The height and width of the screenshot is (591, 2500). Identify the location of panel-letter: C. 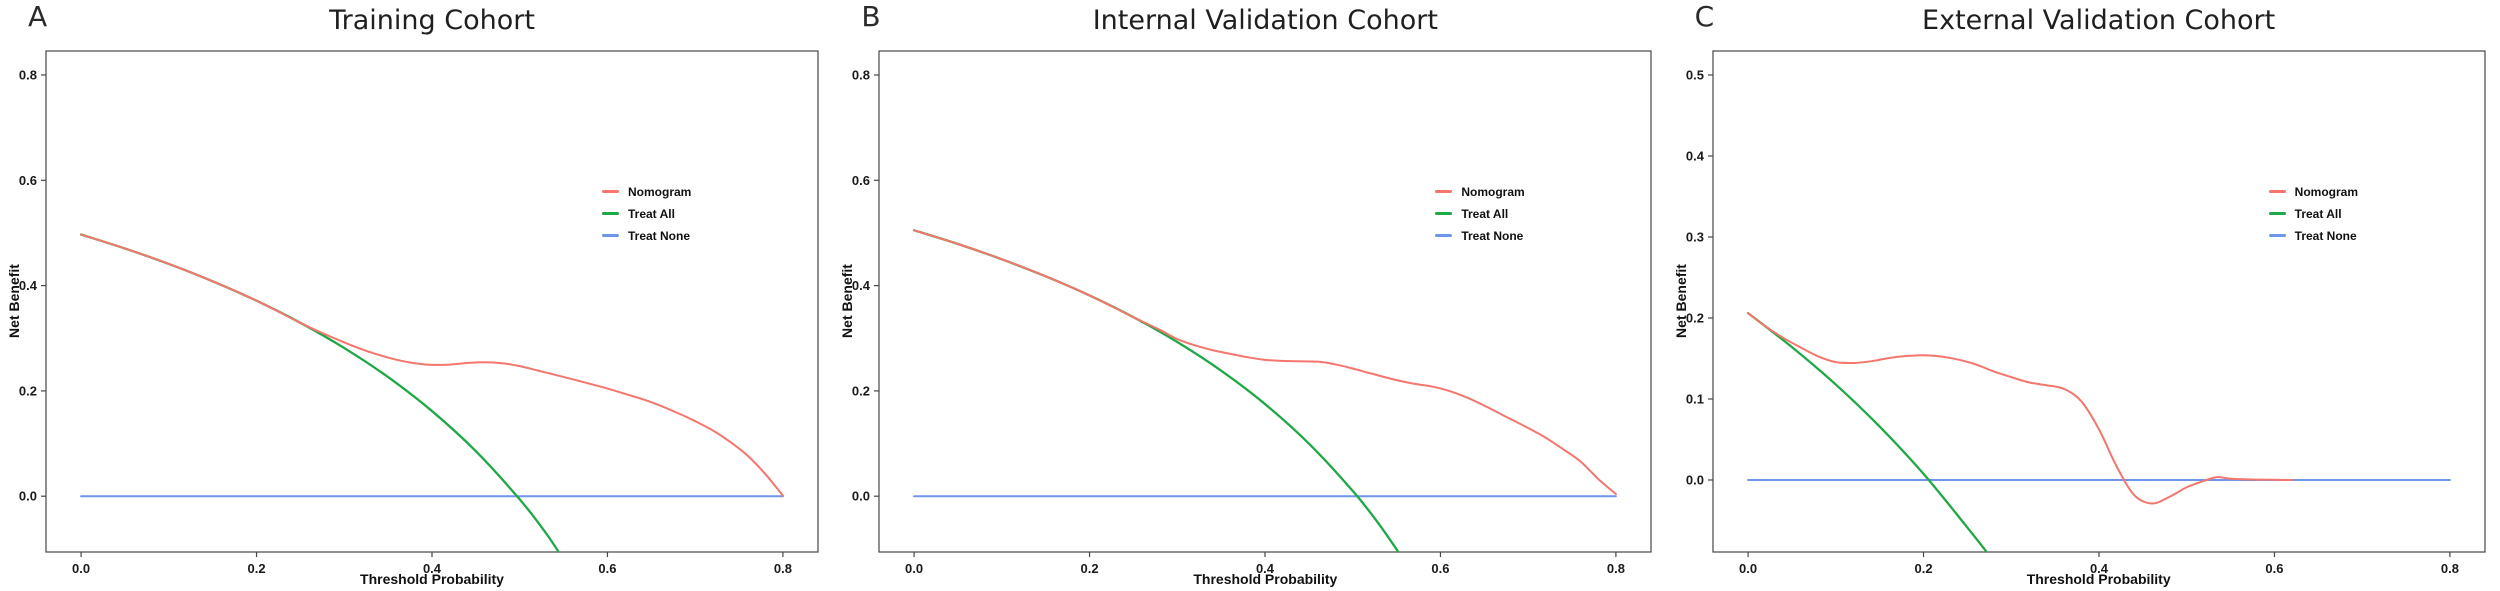
(1704, 16).